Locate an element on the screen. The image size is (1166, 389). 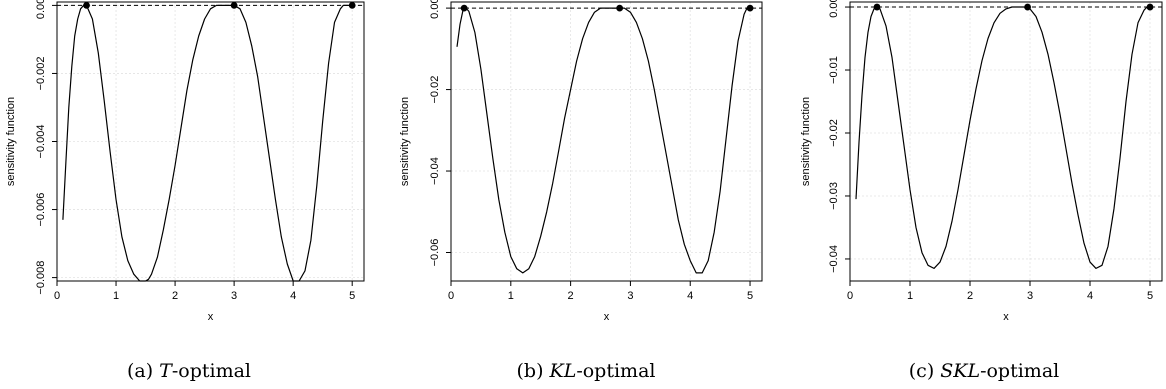
caption-criterion: SKL is located at coordinates (960, 371).